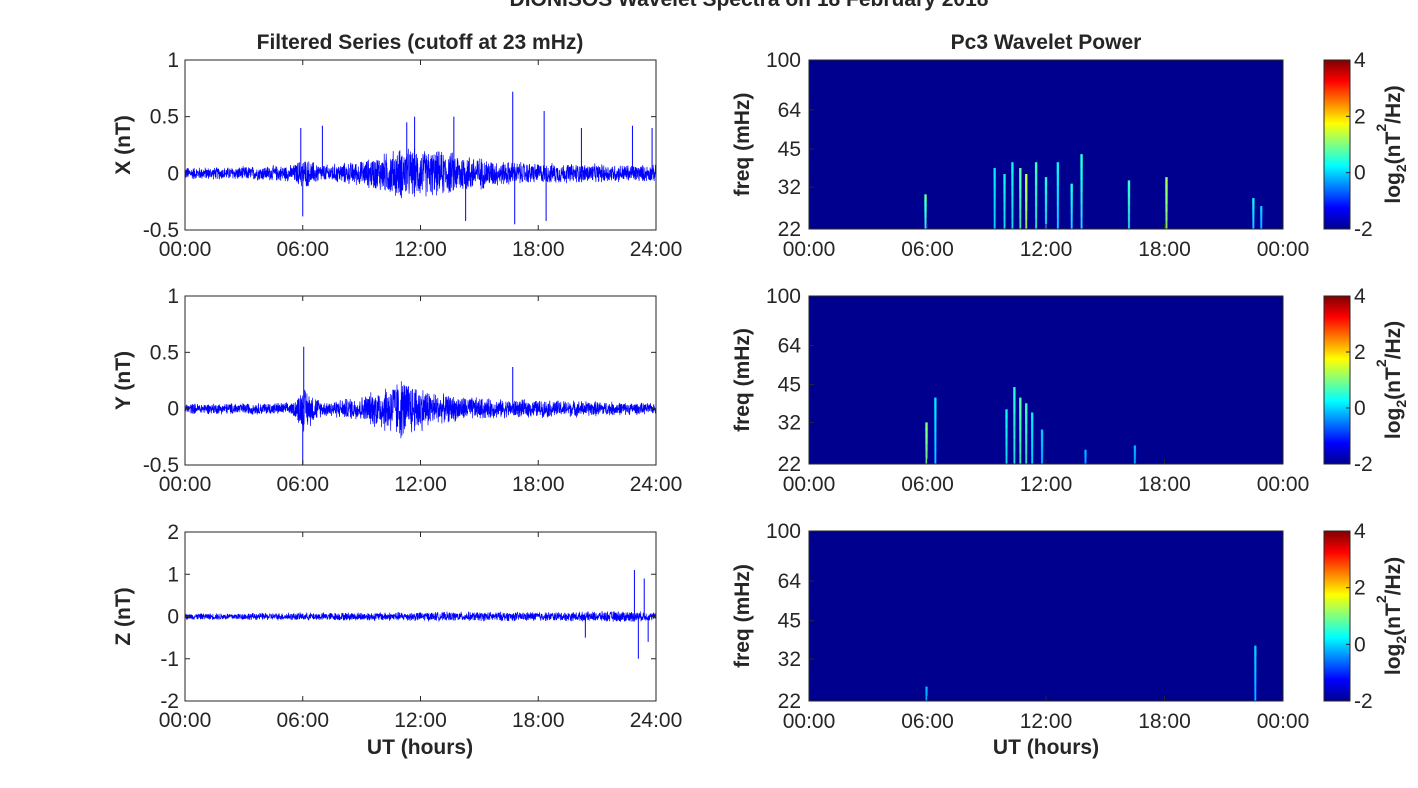  Describe the element at coordinates (790, 110) in the screenshot. I see `y-tick-label: 64` at that location.